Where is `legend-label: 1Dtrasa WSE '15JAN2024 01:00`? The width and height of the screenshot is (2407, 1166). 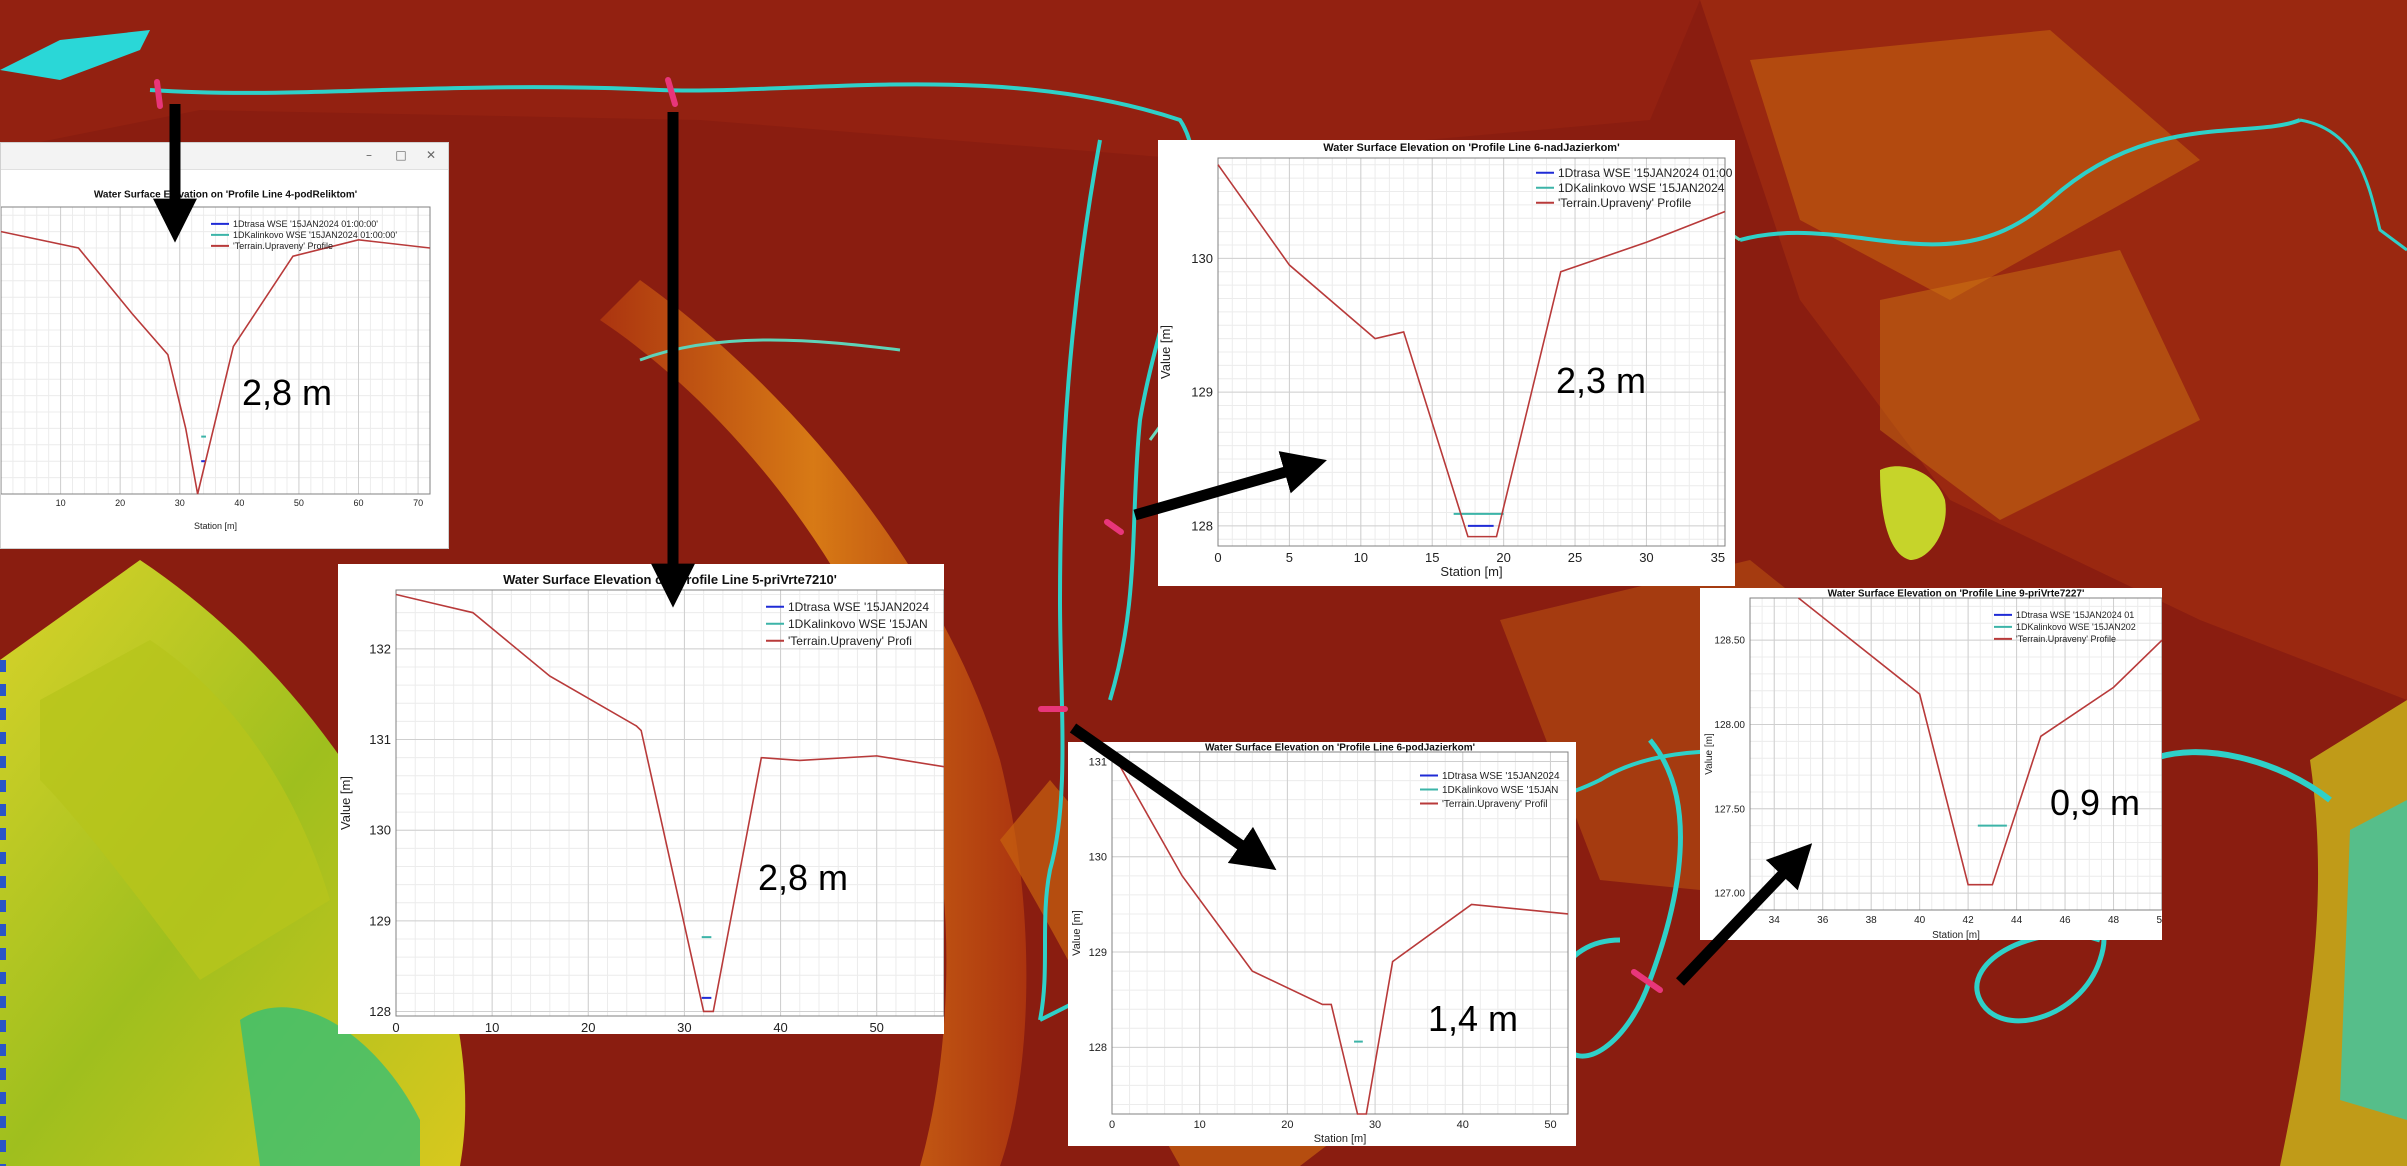
legend-label: 1Dtrasa WSE '15JAN2024 01:00 is located at coordinates (1645, 173).